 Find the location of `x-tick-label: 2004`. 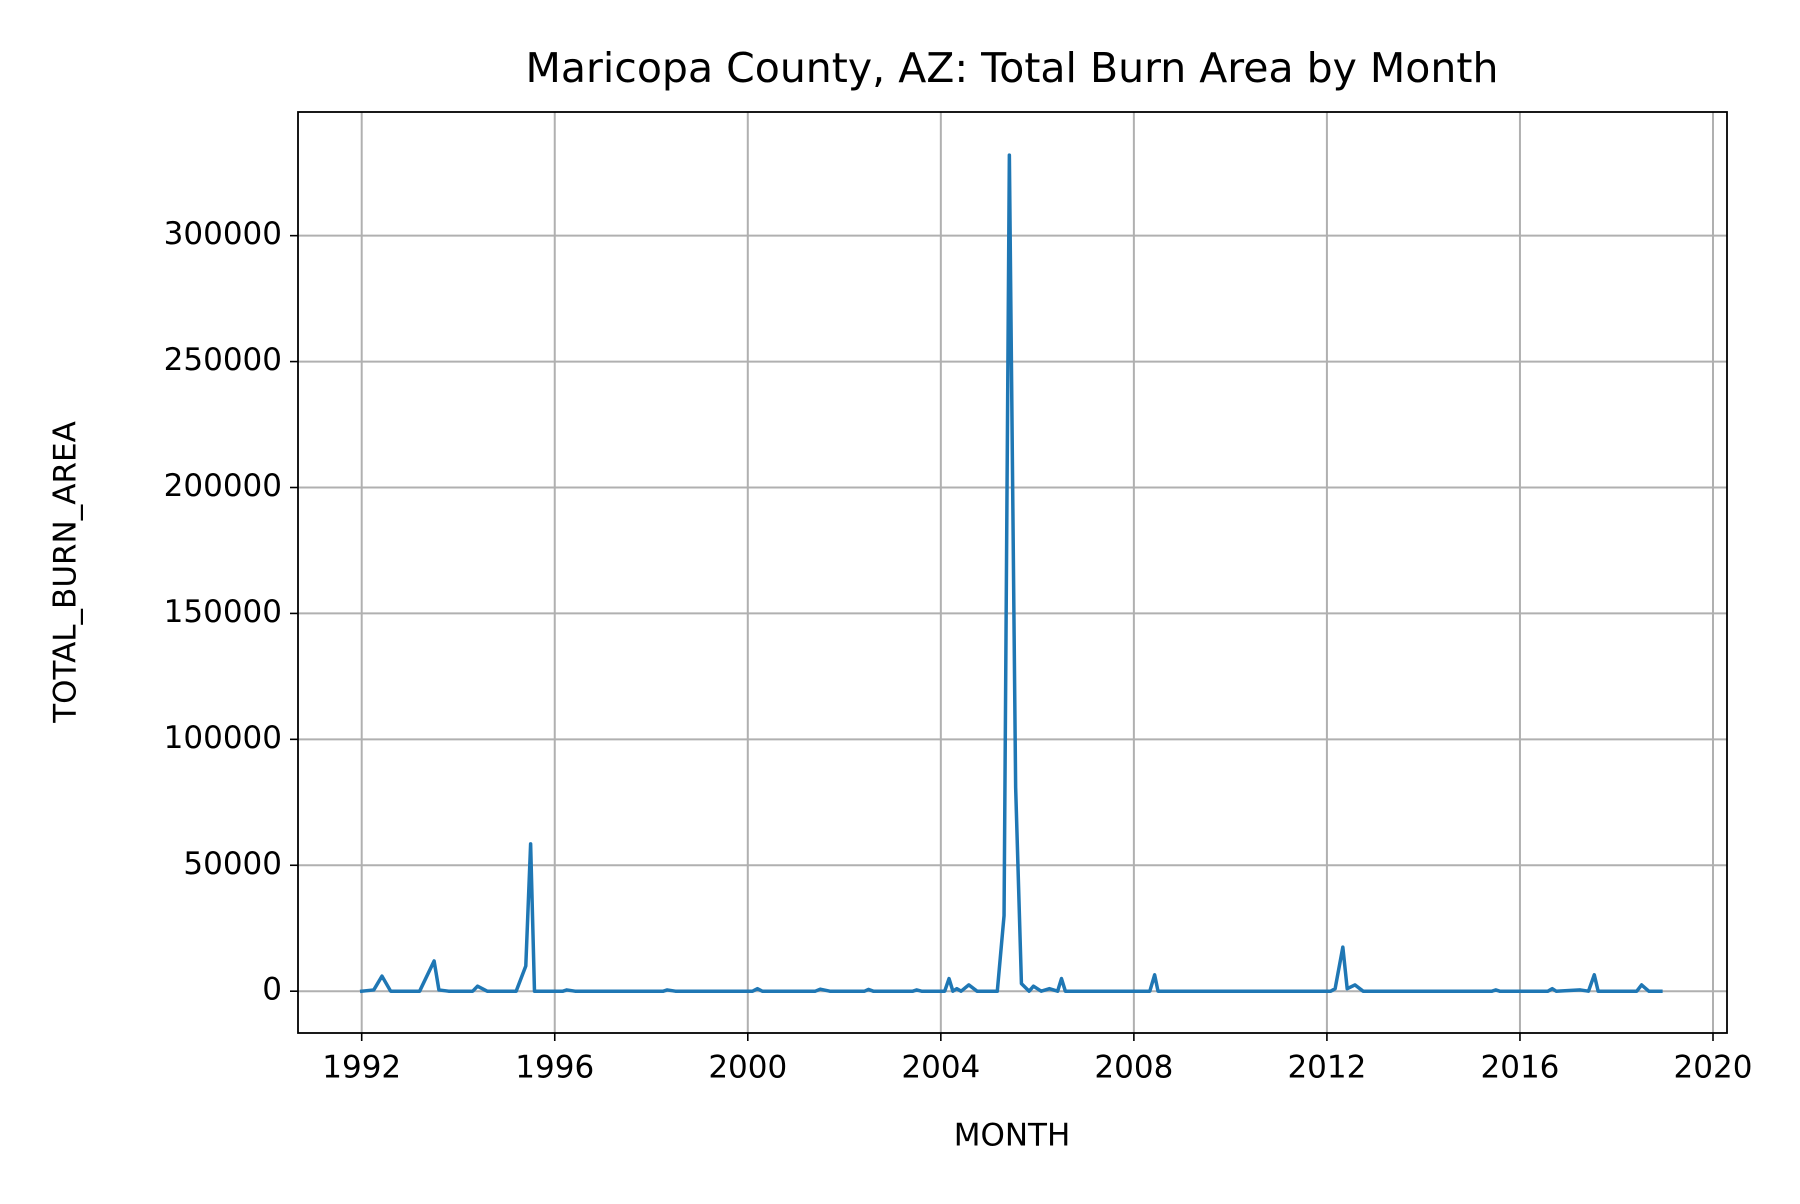

x-tick-label: 2004 is located at coordinates (940, 1068).